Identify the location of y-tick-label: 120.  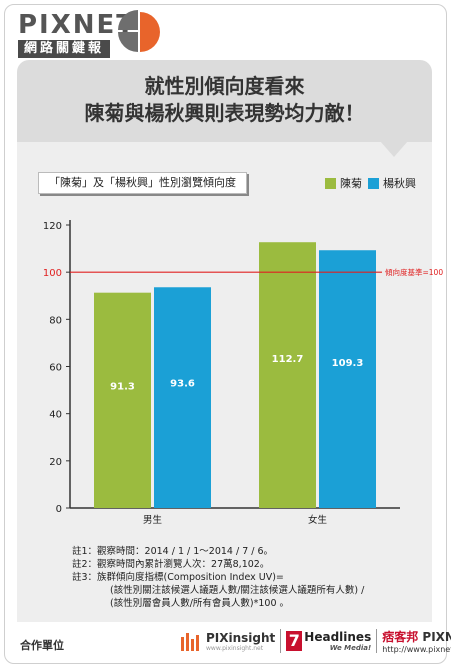
(52, 226).